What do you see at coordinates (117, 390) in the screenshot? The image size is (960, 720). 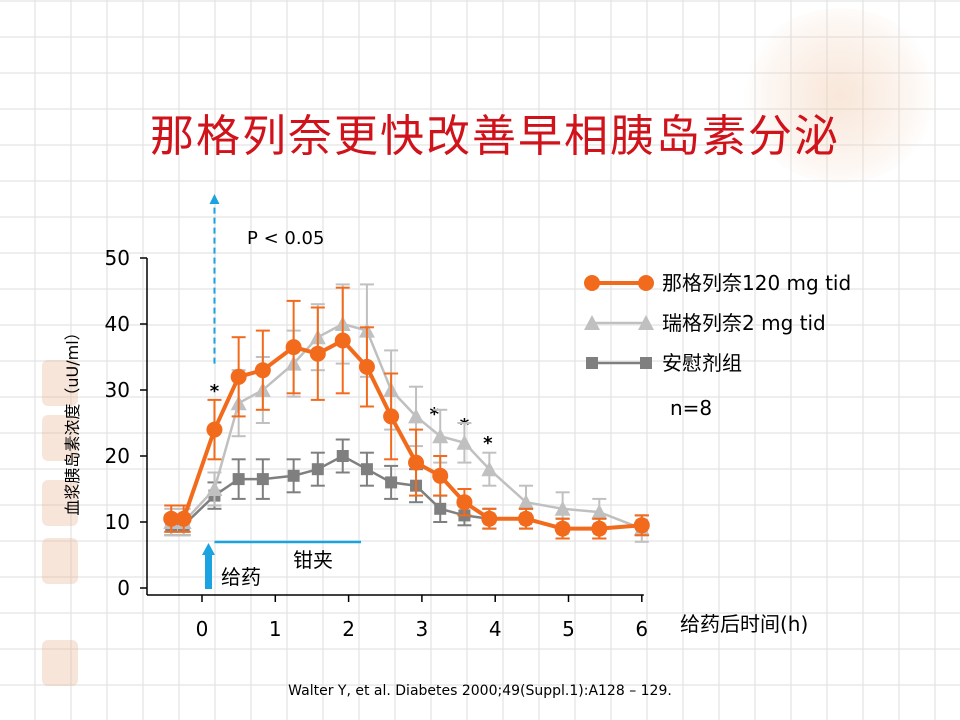 I see `y-tick-label: 30` at bounding box center [117, 390].